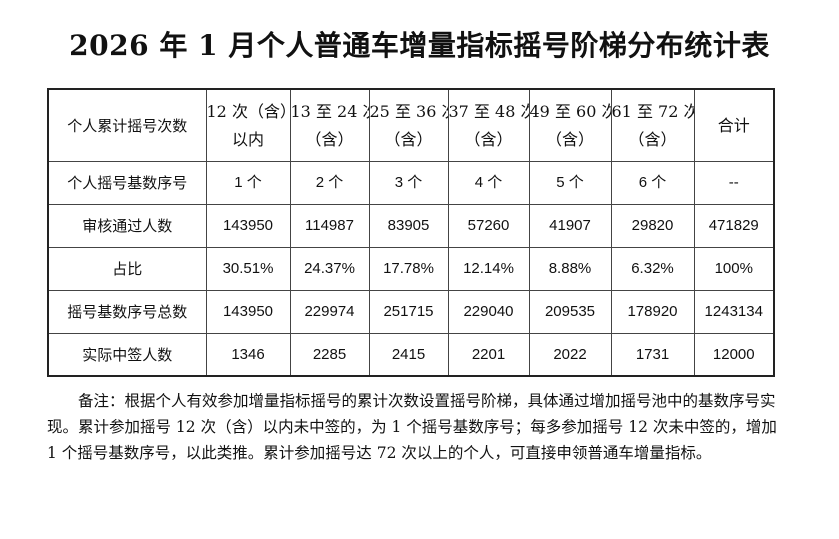 The image size is (839, 539). I want to click on table-cell: 41907, so click(570, 226).